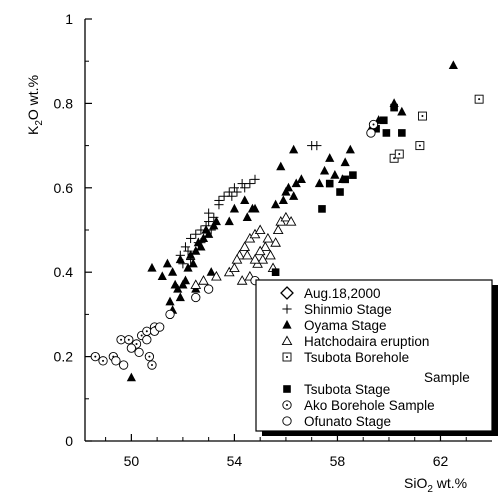  I want to click on x-tick-label: 62, so click(441, 461).